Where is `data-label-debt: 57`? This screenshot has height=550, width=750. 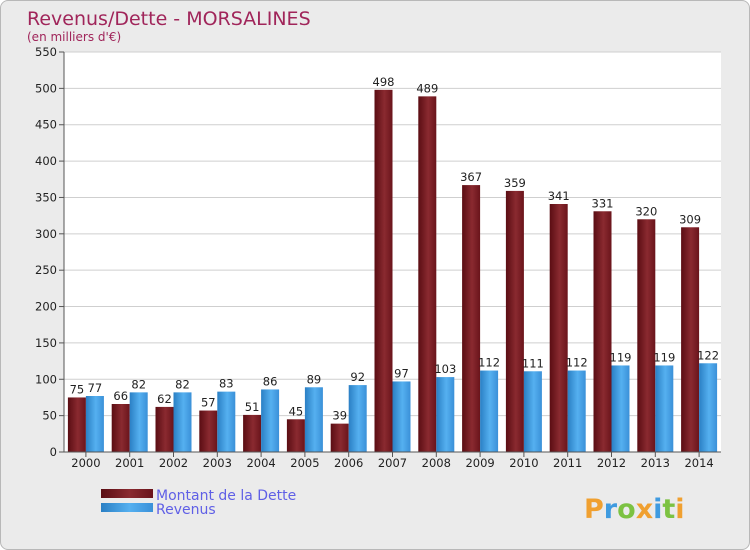
data-label-debt: 57 is located at coordinates (208, 403).